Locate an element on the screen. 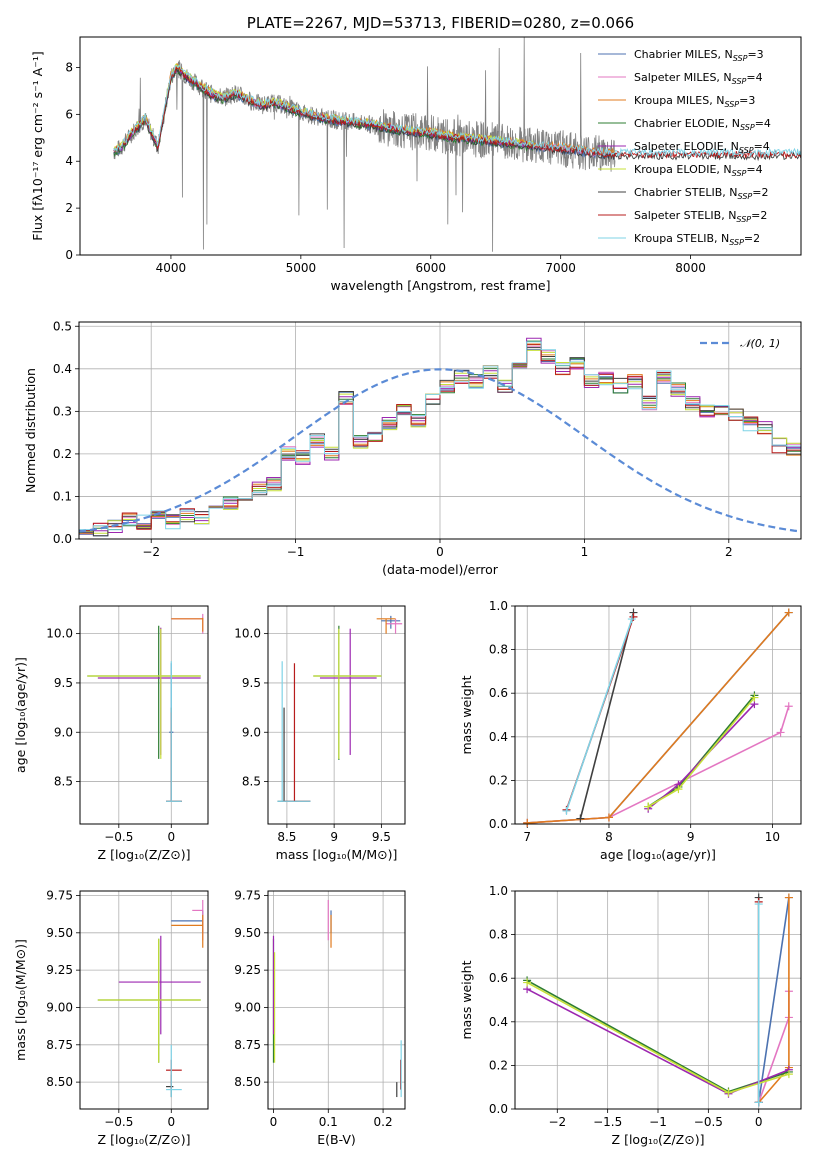 The image size is (819, 1170). y-tick-label: 0.0 is located at coordinates (498, 1109).